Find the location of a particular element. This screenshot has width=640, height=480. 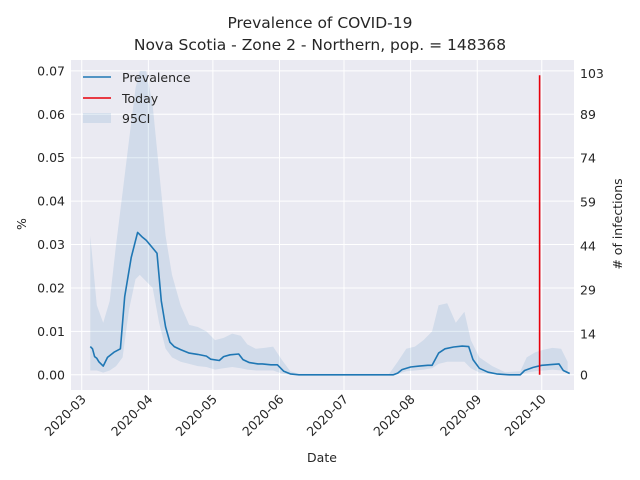

x-axis-label: Date is located at coordinates (322, 457).